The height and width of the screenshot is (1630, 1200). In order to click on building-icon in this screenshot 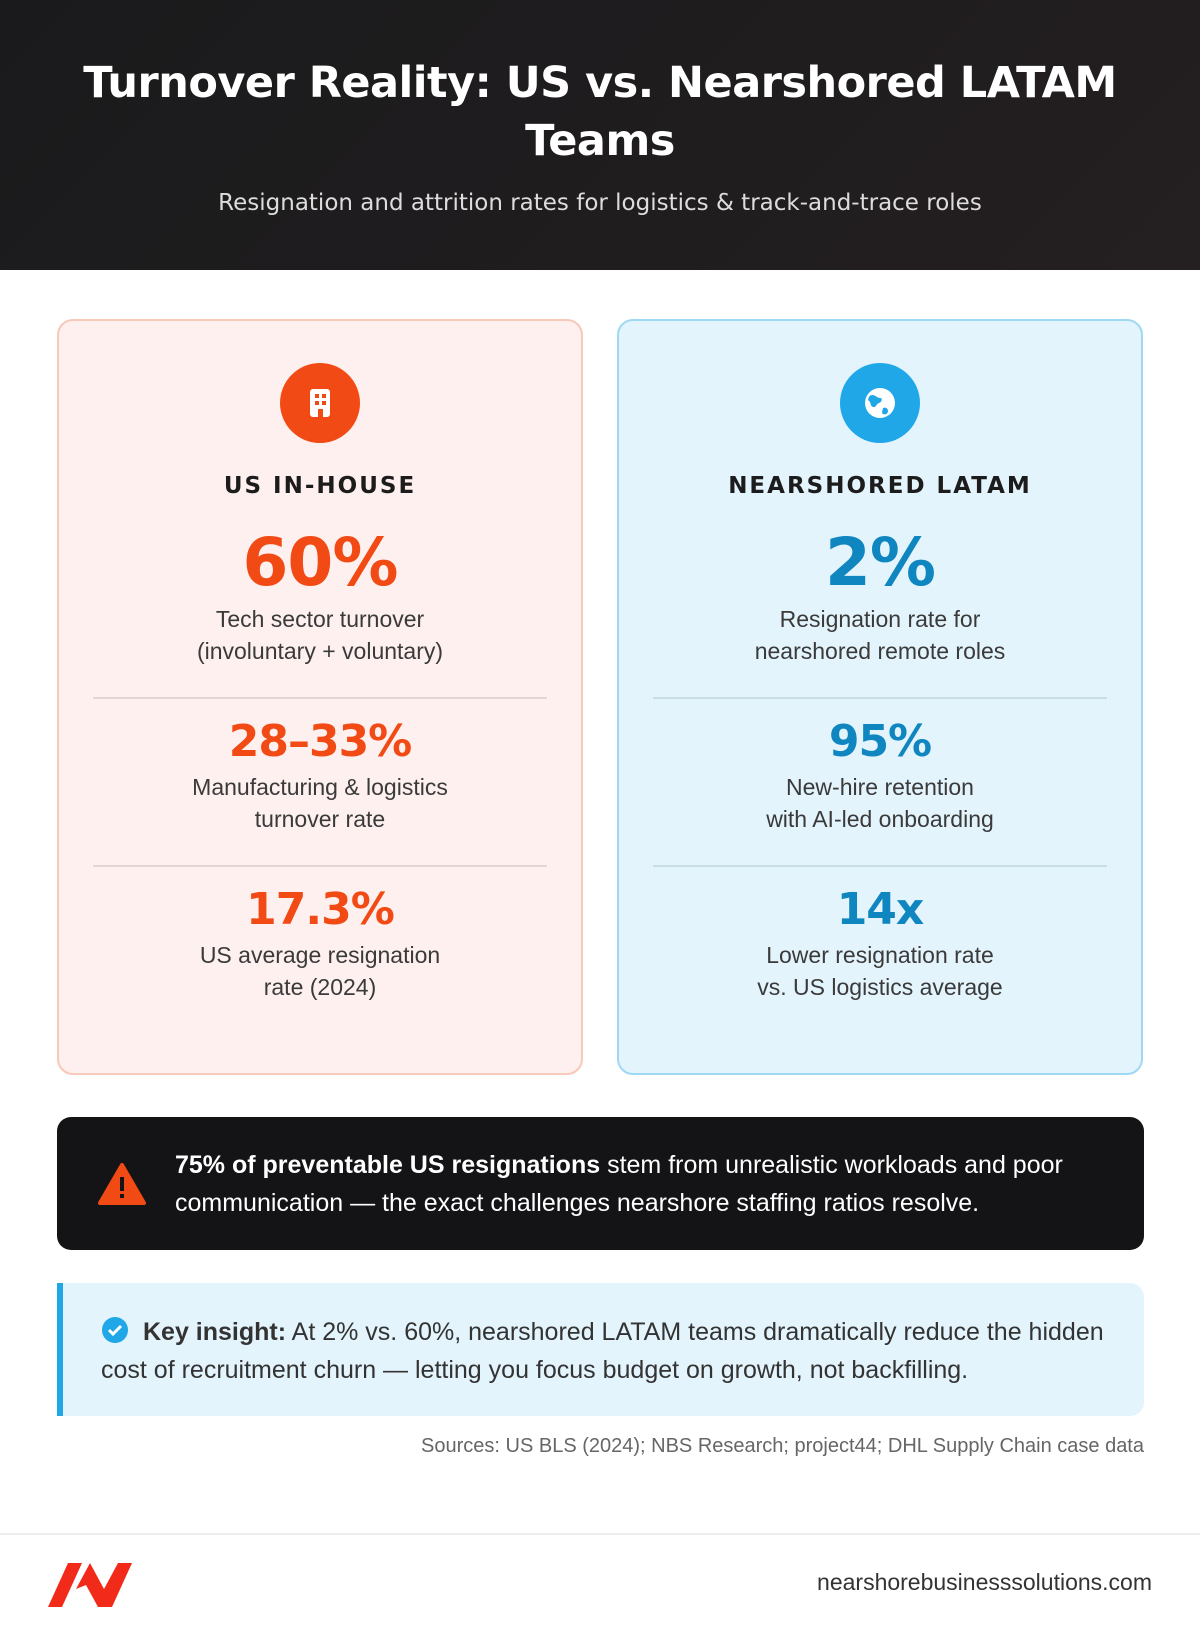, I will do `click(320, 403)`.